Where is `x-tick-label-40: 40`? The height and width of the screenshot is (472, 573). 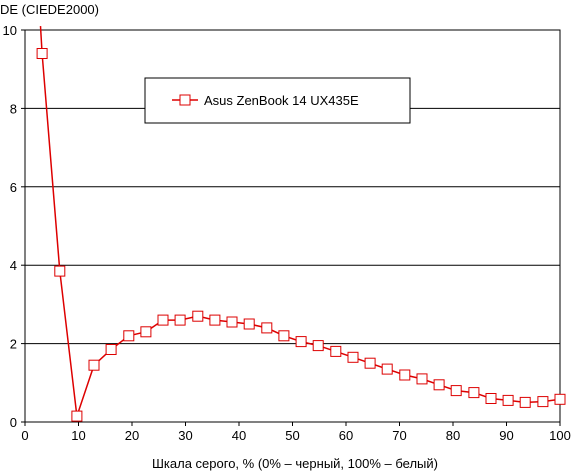 x-tick-label-40: 40 is located at coordinates (239, 435).